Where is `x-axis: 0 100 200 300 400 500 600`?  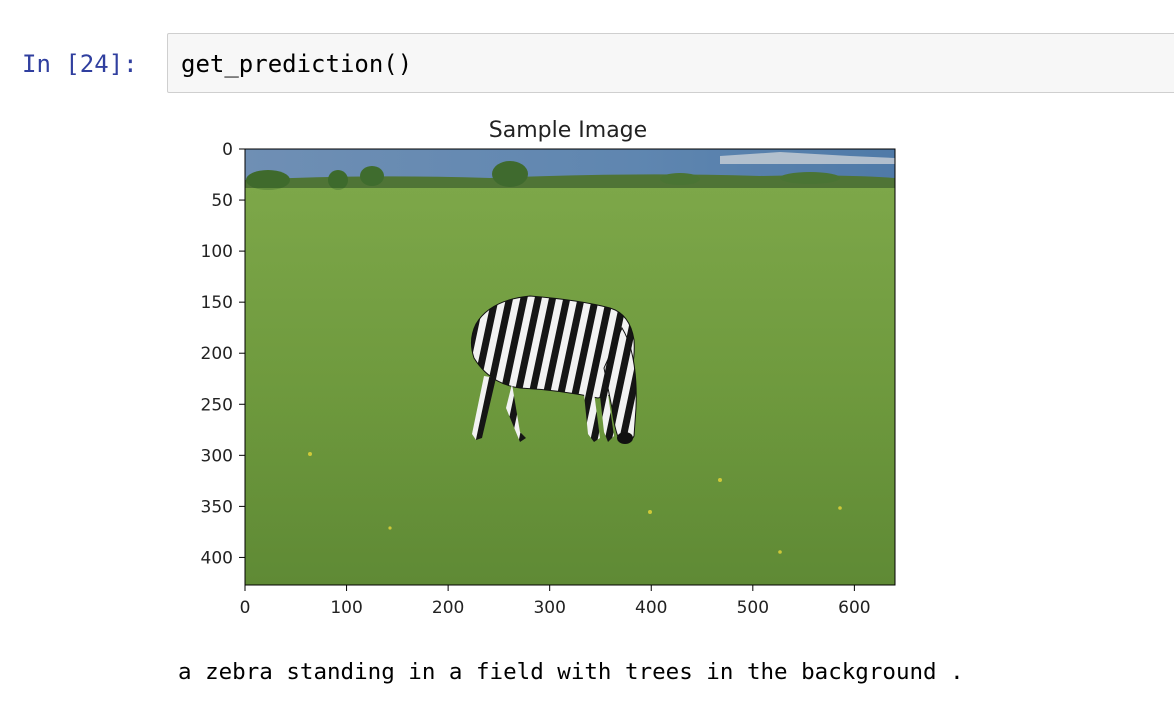
x-axis: 0 100 200 300 400 500 600 is located at coordinates (555, 601).